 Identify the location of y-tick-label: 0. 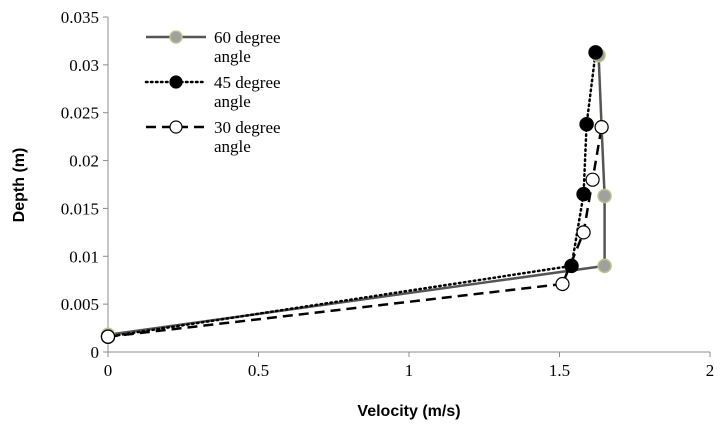
(95, 352).